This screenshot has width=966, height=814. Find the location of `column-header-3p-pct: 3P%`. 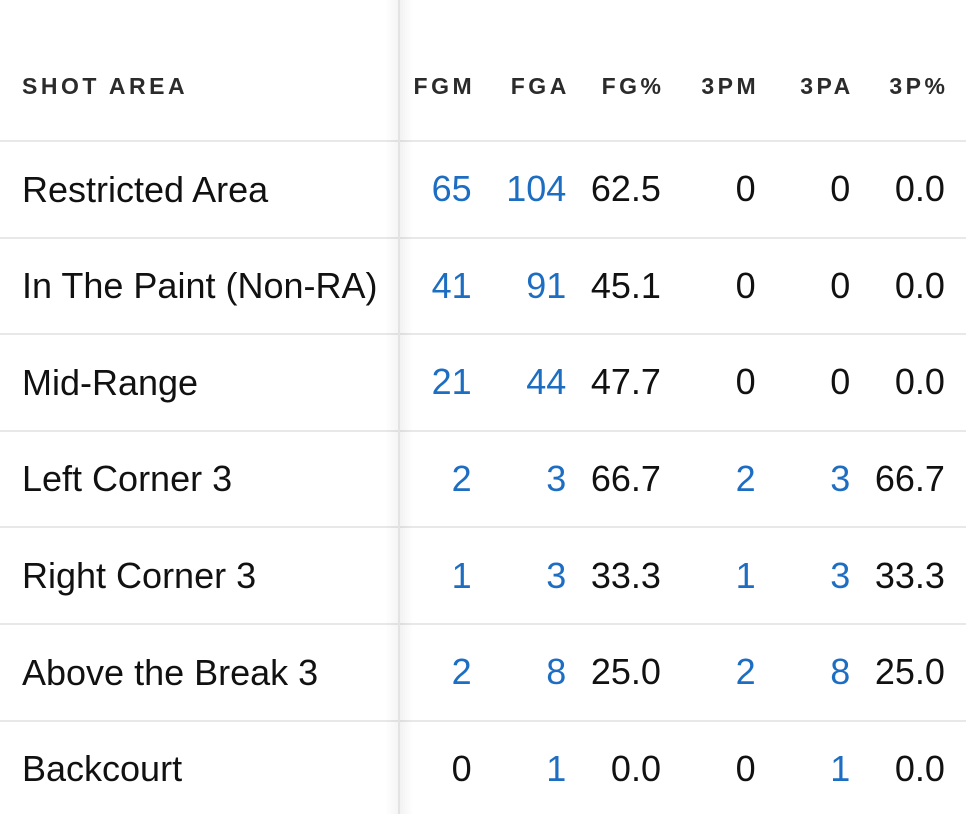

column-header-3p-pct: 3P% is located at coordinates (919, 85).